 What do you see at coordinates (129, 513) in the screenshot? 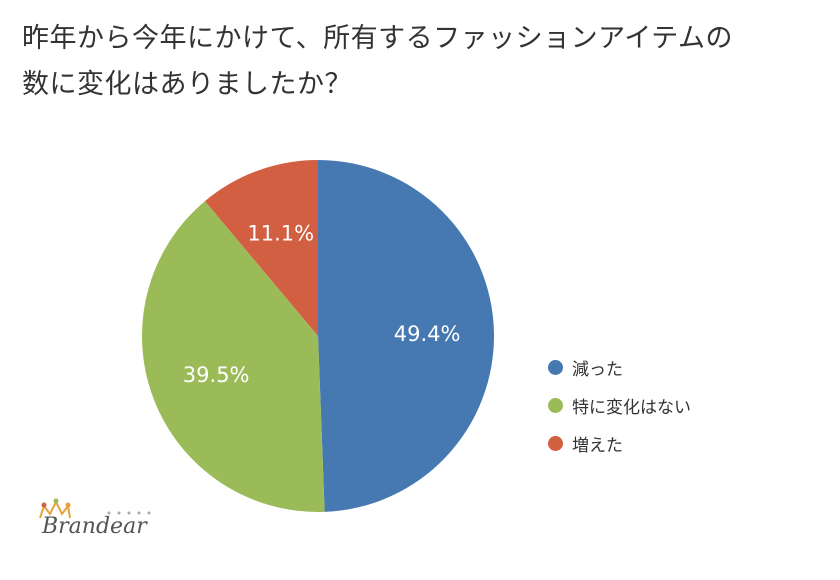
I see `logo-dots` at bounding box center [129, 513].